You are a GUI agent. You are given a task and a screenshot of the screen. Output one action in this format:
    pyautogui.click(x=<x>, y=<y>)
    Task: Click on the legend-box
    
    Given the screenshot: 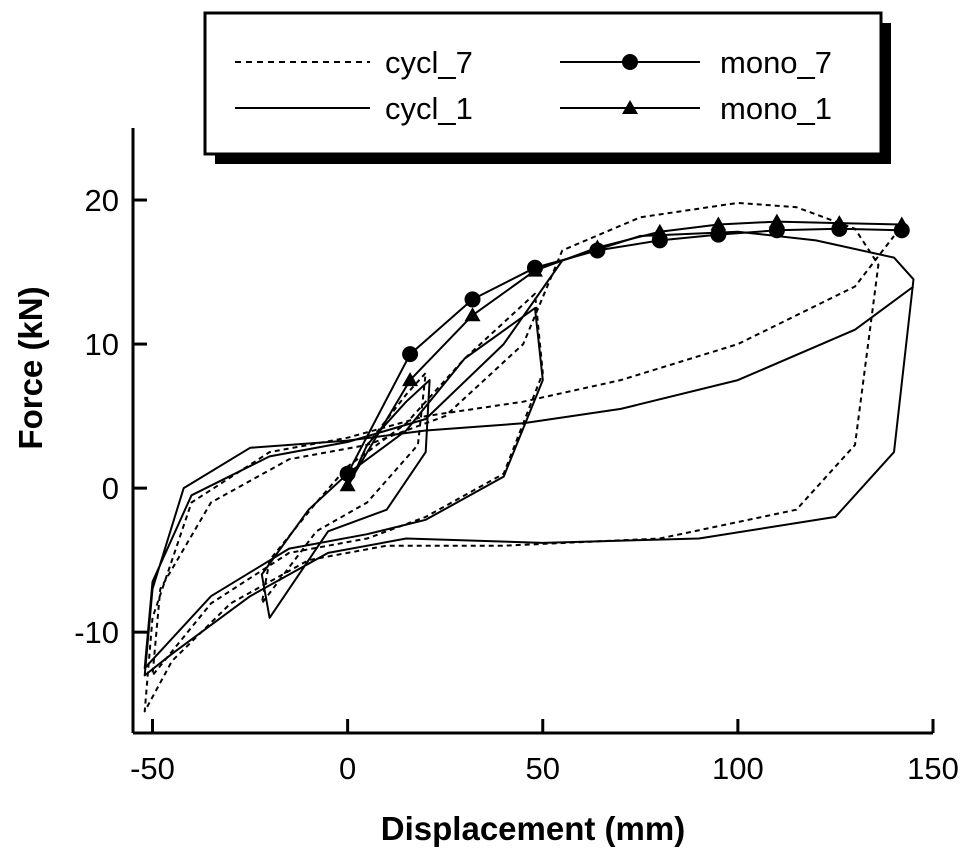 What is the action you would take?
    pyautogui.click(x=543, y=83)
    